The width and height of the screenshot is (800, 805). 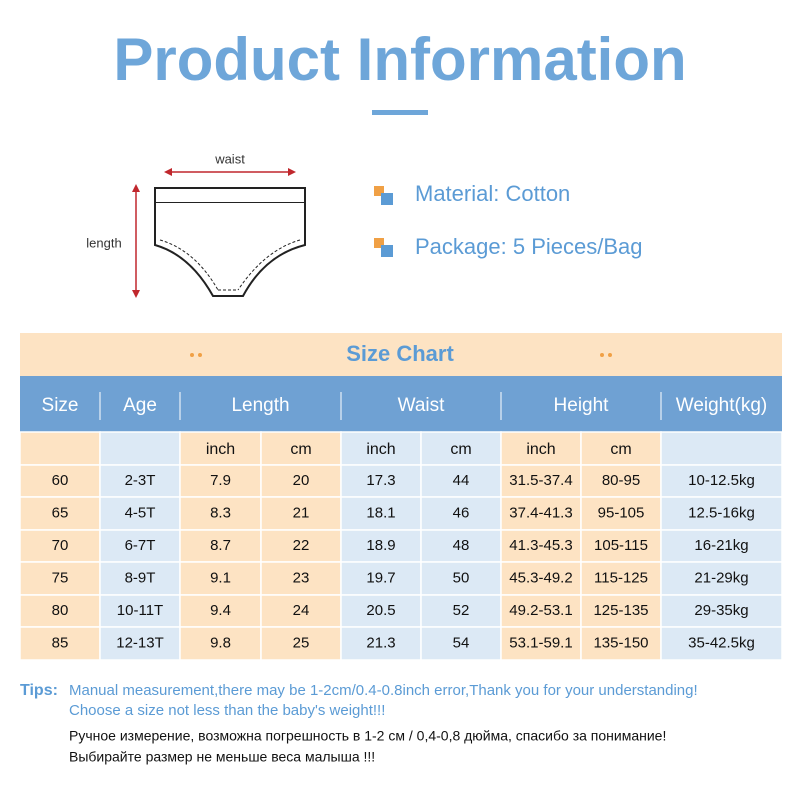 What do you see at coordinates (492, 193) in the screenshot?
I see `feature-text: Material: Cotton` at bounding box center [492, 193].